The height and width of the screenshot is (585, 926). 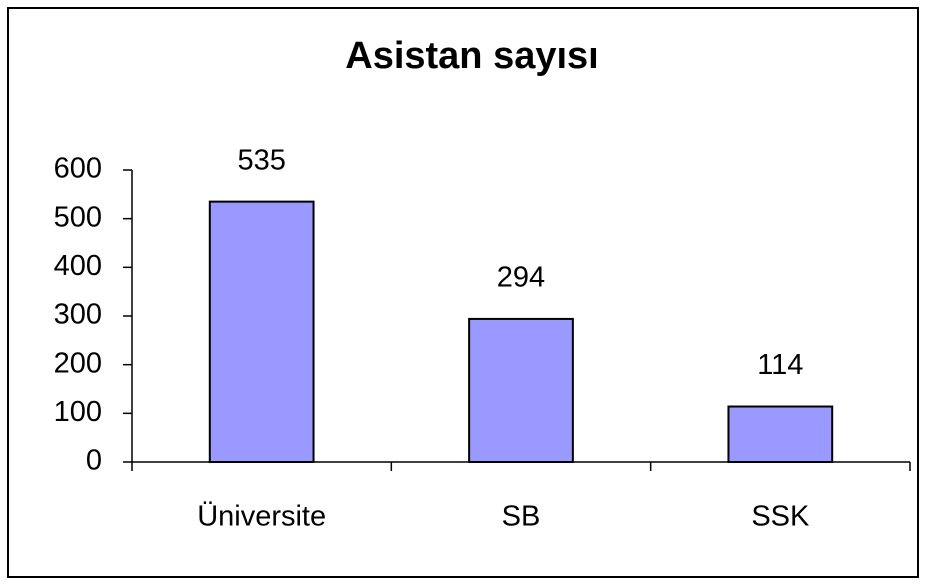 I want to click on data-label: 535, so click(x=261, y=160).